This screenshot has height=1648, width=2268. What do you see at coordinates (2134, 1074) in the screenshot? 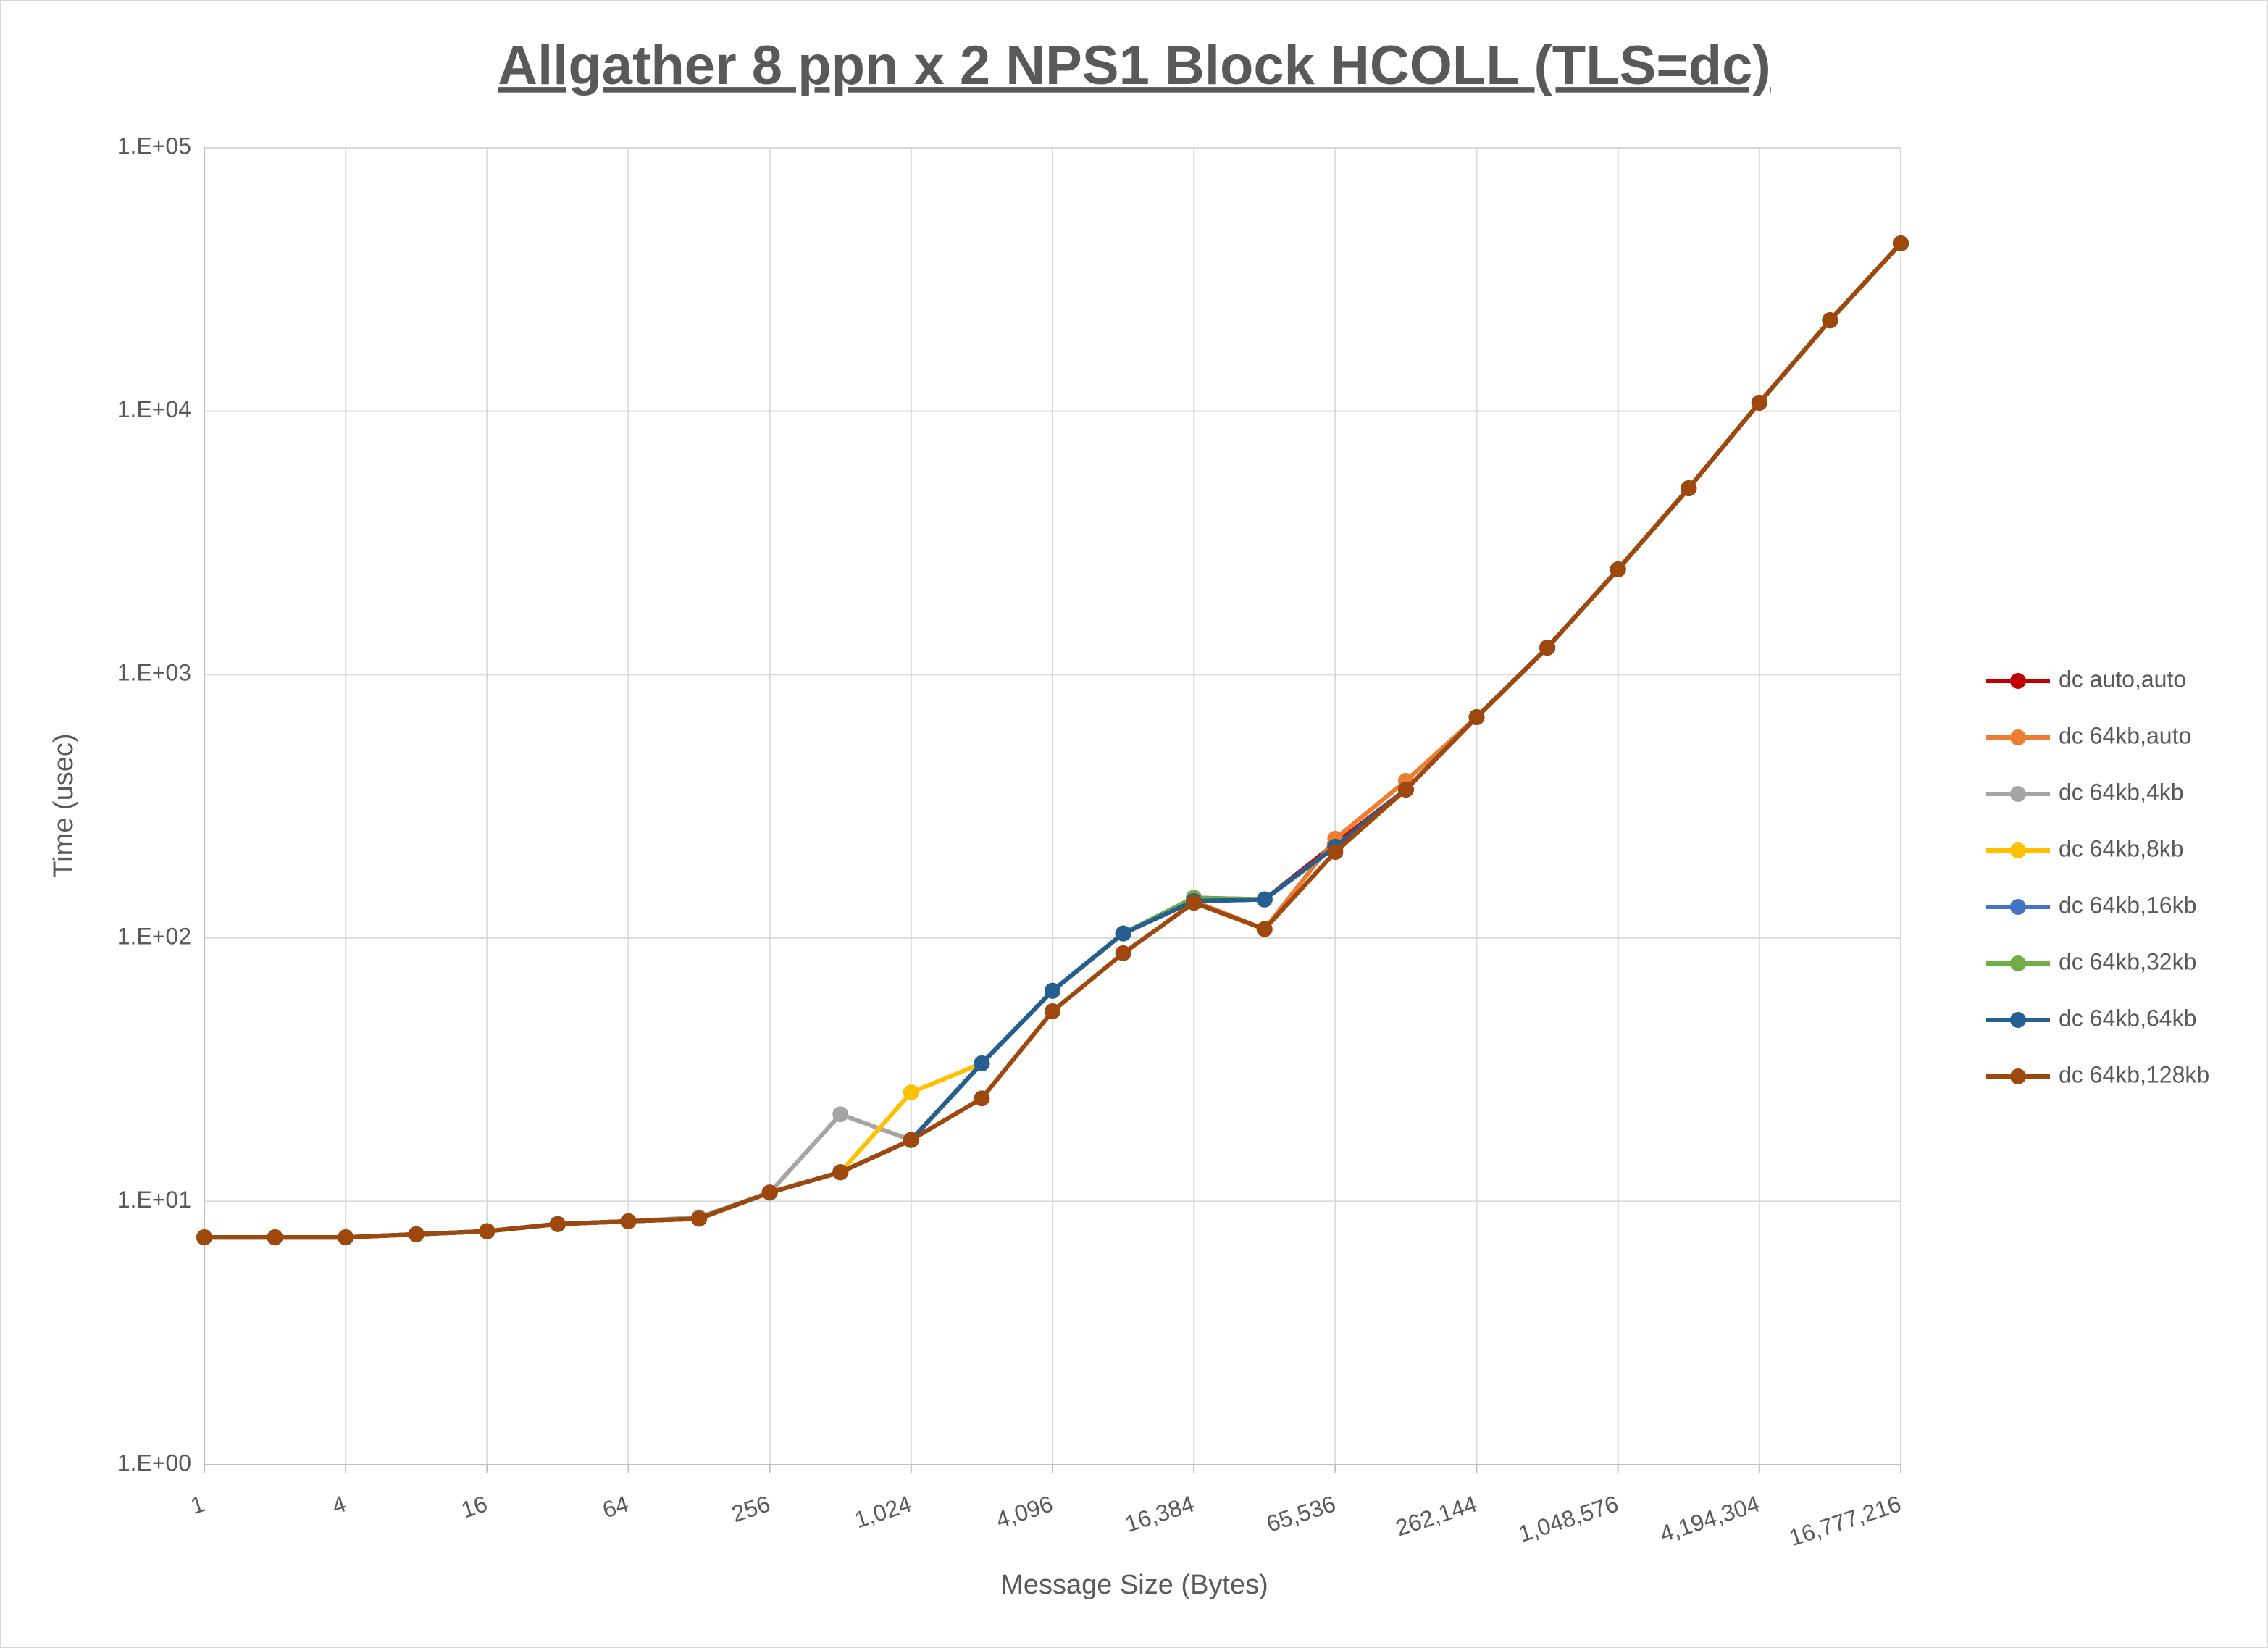
I see `legend-label: dc 64kb,128kb` at bounding box center [2134, 1074].